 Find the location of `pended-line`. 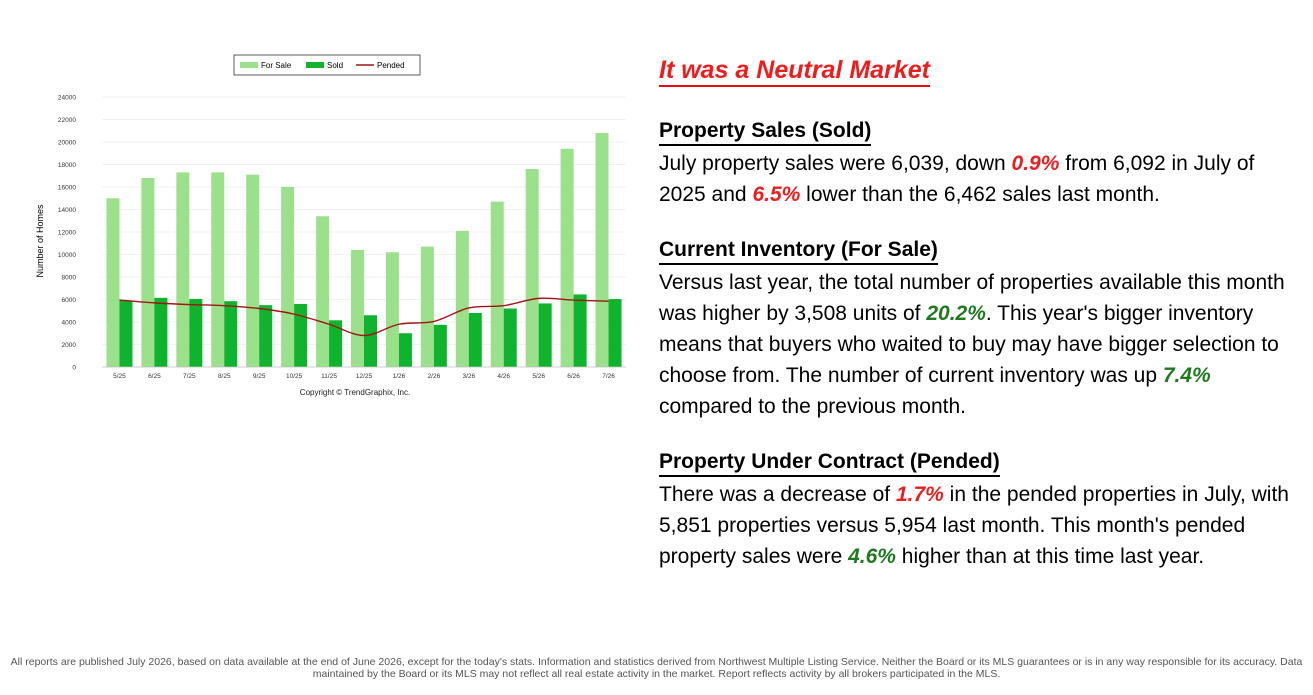

pended-line is located at coordinates (364, 317).